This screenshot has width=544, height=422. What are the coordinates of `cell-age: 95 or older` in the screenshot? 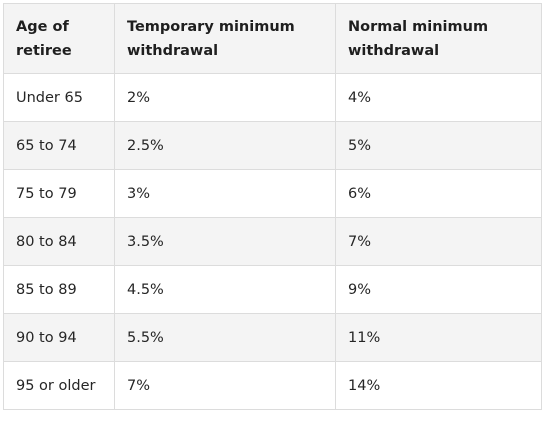 It's located at (59, 385).